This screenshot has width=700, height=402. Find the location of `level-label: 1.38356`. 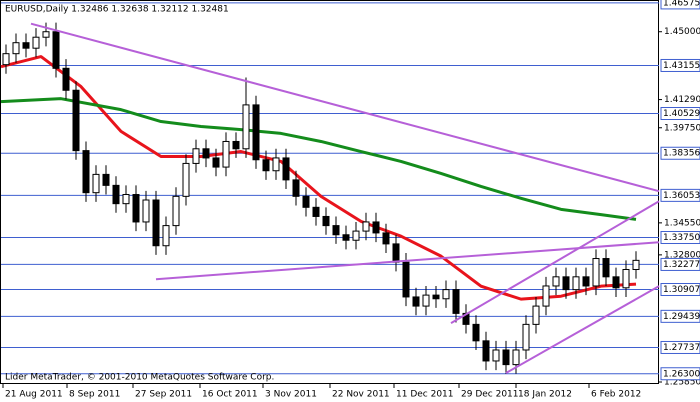

level-label: 1.38356 is located at coordinates (681, 154).